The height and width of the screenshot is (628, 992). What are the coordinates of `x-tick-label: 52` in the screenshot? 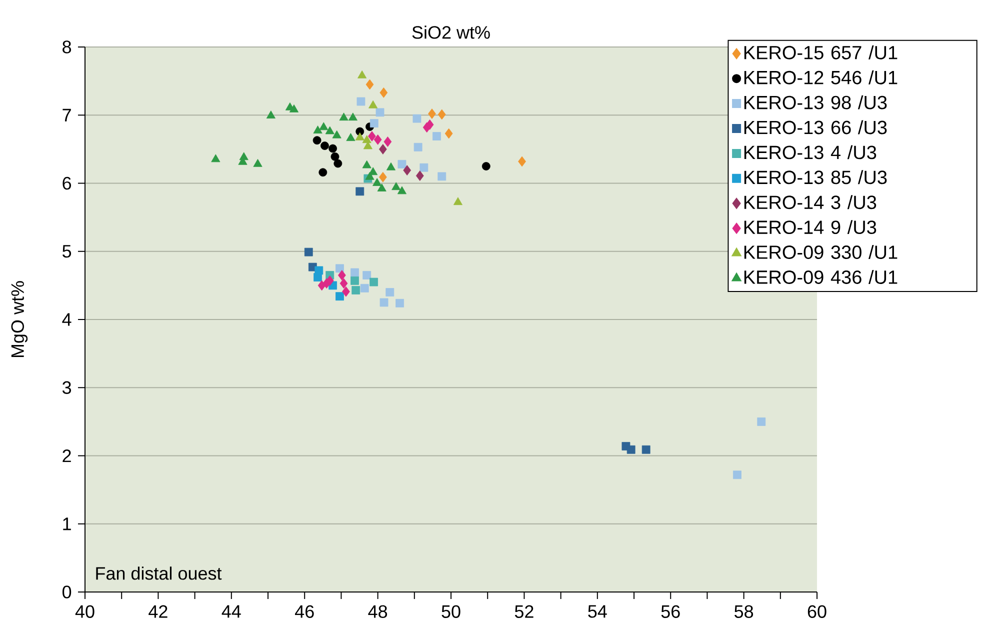 It's located at (524, 611).